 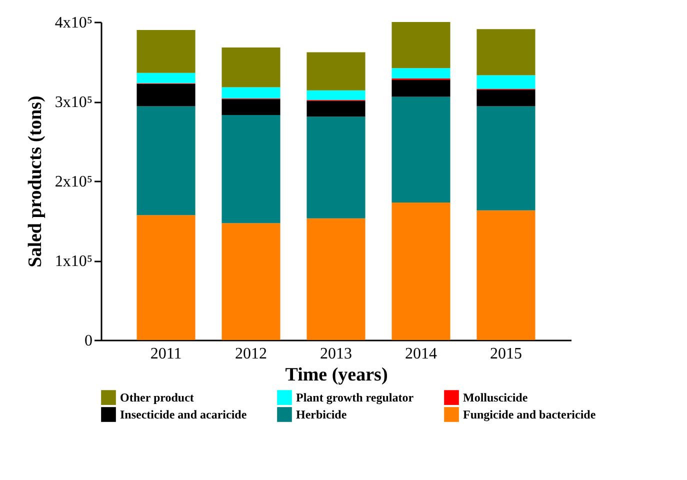 What do you see at coordinates (251, 354) in the screenshot?
I see `x-tick-label: 2012` at bounding box center [251, 354].